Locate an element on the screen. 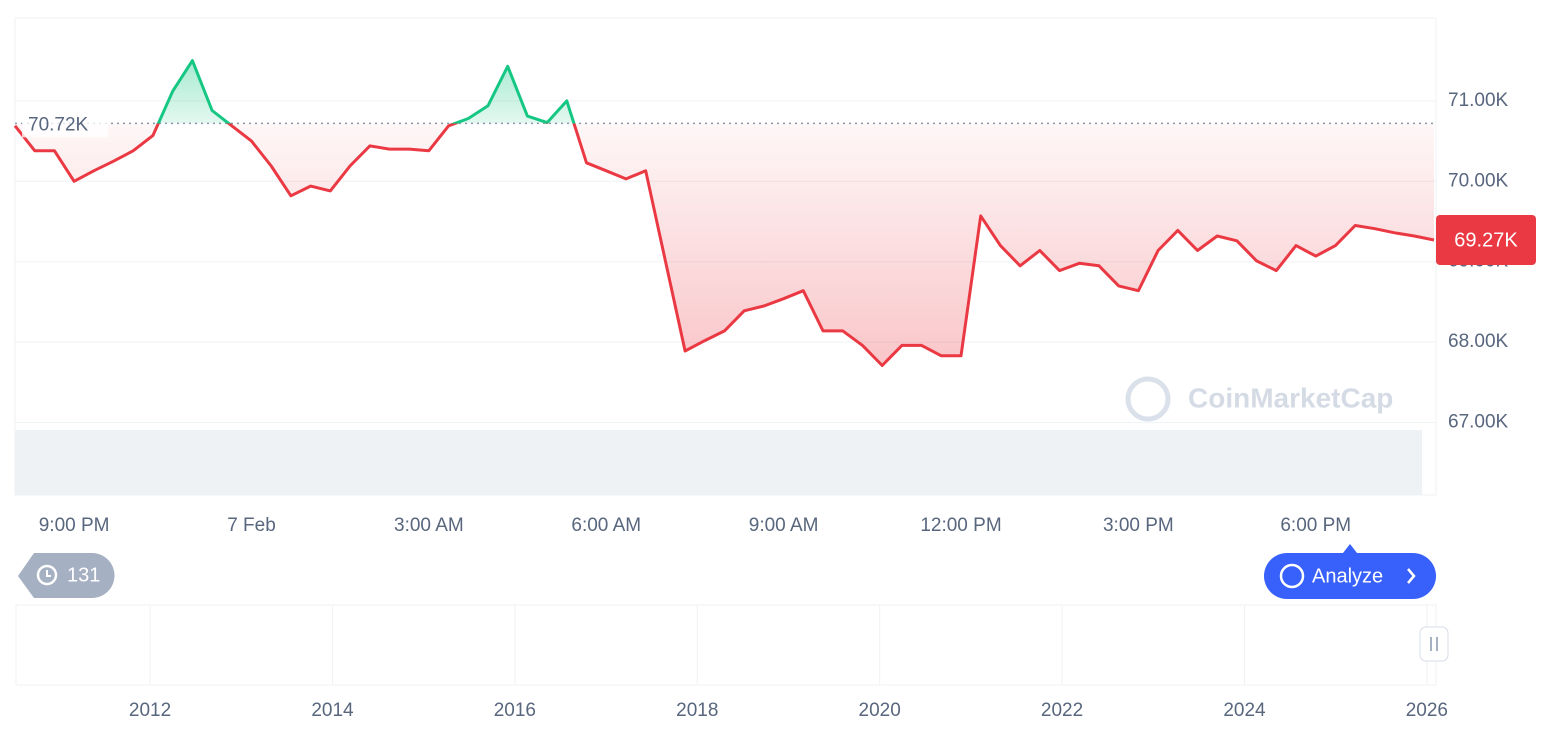 This screenshot has height=732, width=1566. analyze-button: Analyze is located at coordinates (1350, 571).